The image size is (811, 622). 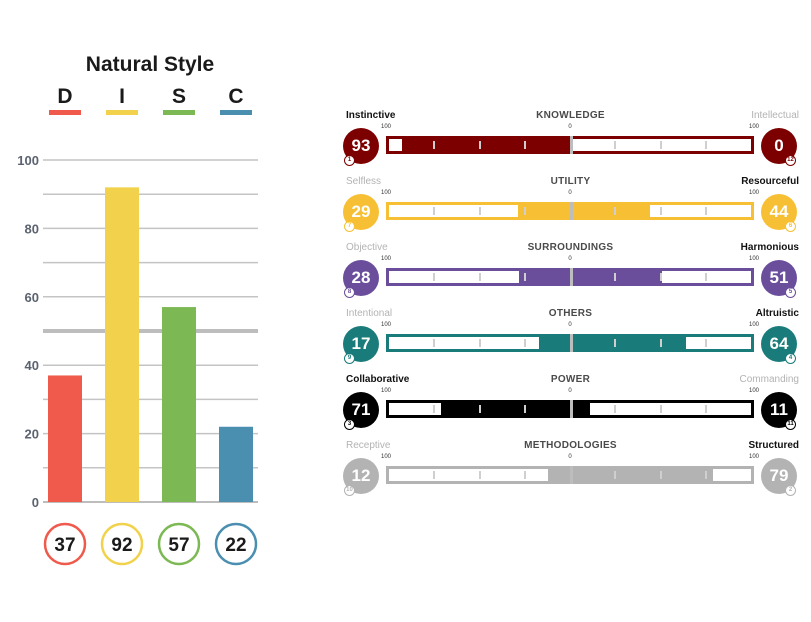 What do you see at coordinates (371, 115) in the screenshot?
I see `left-label: Instinctive` at bounding box center [371, 115].